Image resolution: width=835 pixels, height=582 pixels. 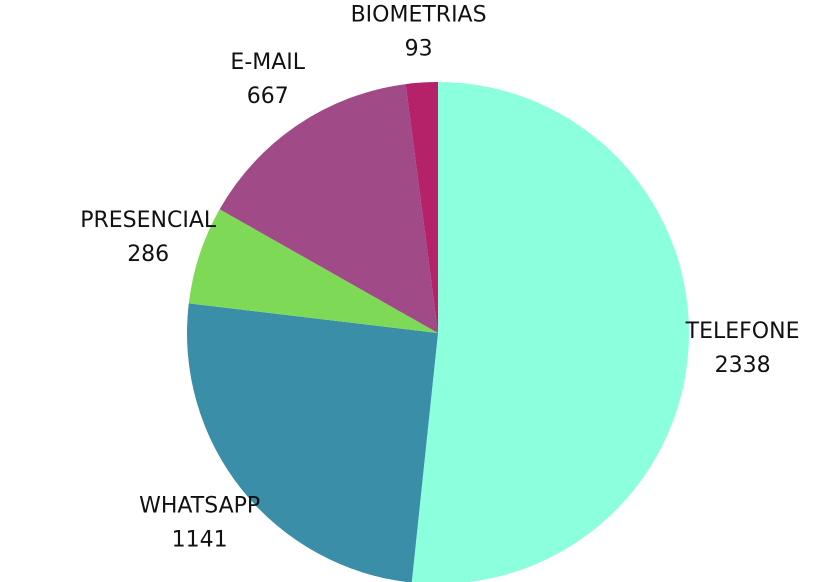 What do you see at coordinates (742, 331) in the screenshot?
I see `slice-label: TELEFONE` at bounding box center [742, 331].